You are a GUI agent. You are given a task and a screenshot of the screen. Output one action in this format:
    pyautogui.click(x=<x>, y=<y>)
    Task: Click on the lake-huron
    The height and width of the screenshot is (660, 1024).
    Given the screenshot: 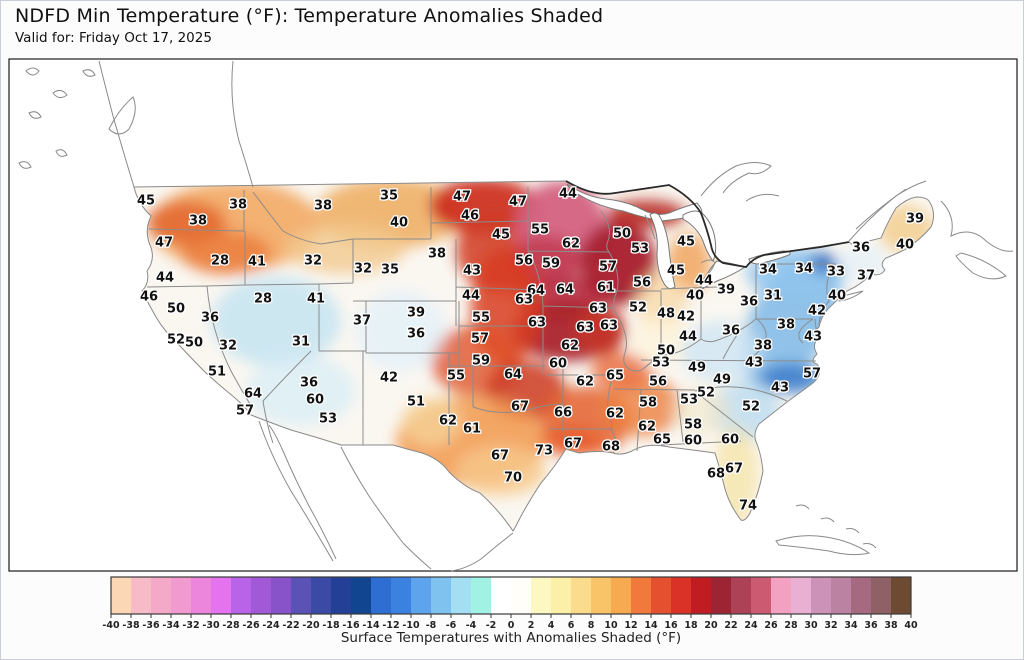 What is the action you would take?
    pyautogui.click(x=699, y=236)
    